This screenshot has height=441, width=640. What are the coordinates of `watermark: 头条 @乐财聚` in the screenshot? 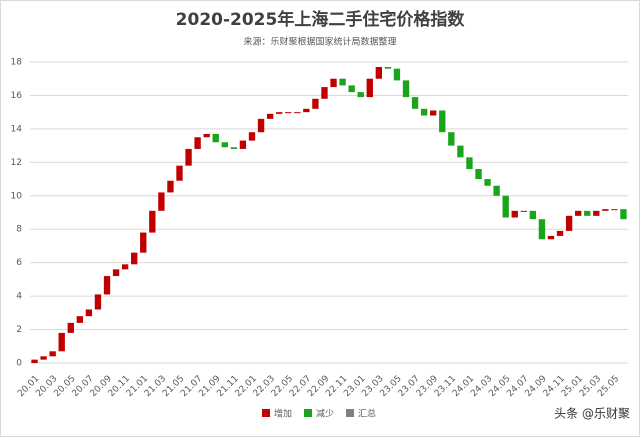 It's located at (592, 414).